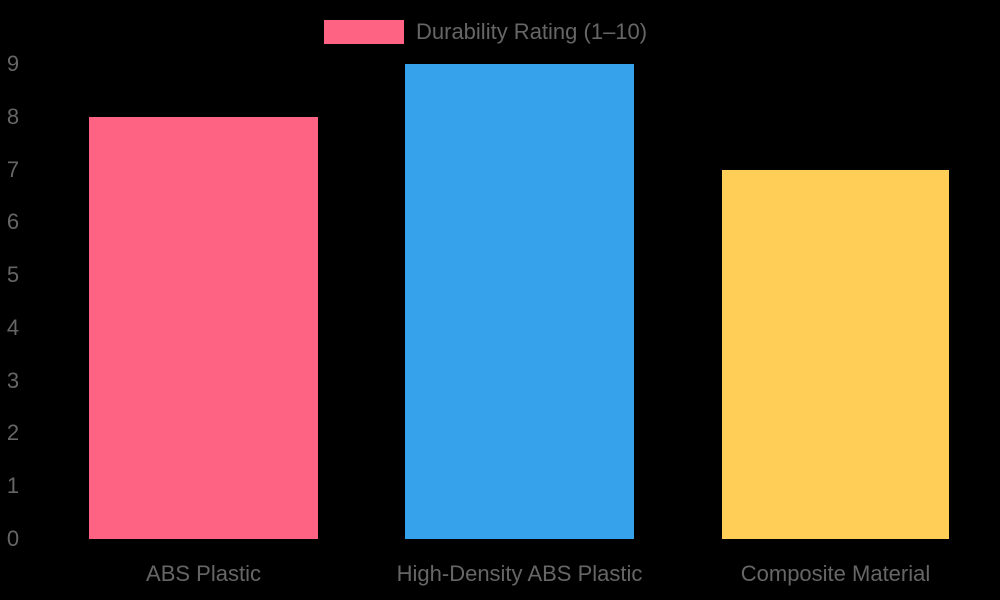 The width and height of the screenshot is (1000, 600). I want to click on y-axis-tick-label: 4, so click(13, 327).